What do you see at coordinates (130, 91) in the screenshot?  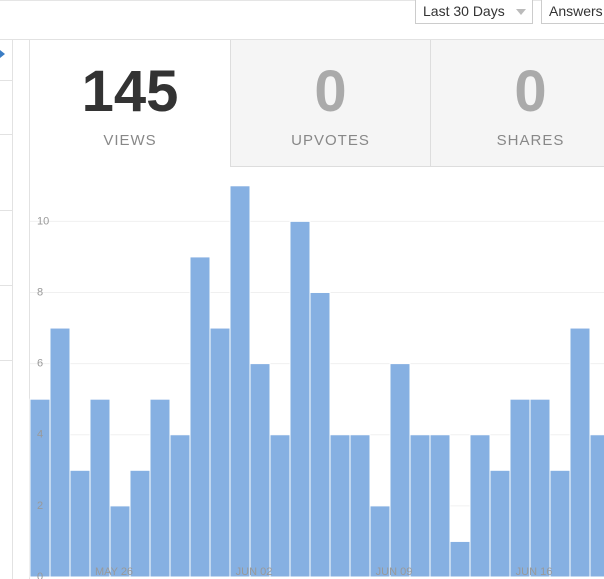 I see `stat-value: 145` at bounding box center [130, 91].